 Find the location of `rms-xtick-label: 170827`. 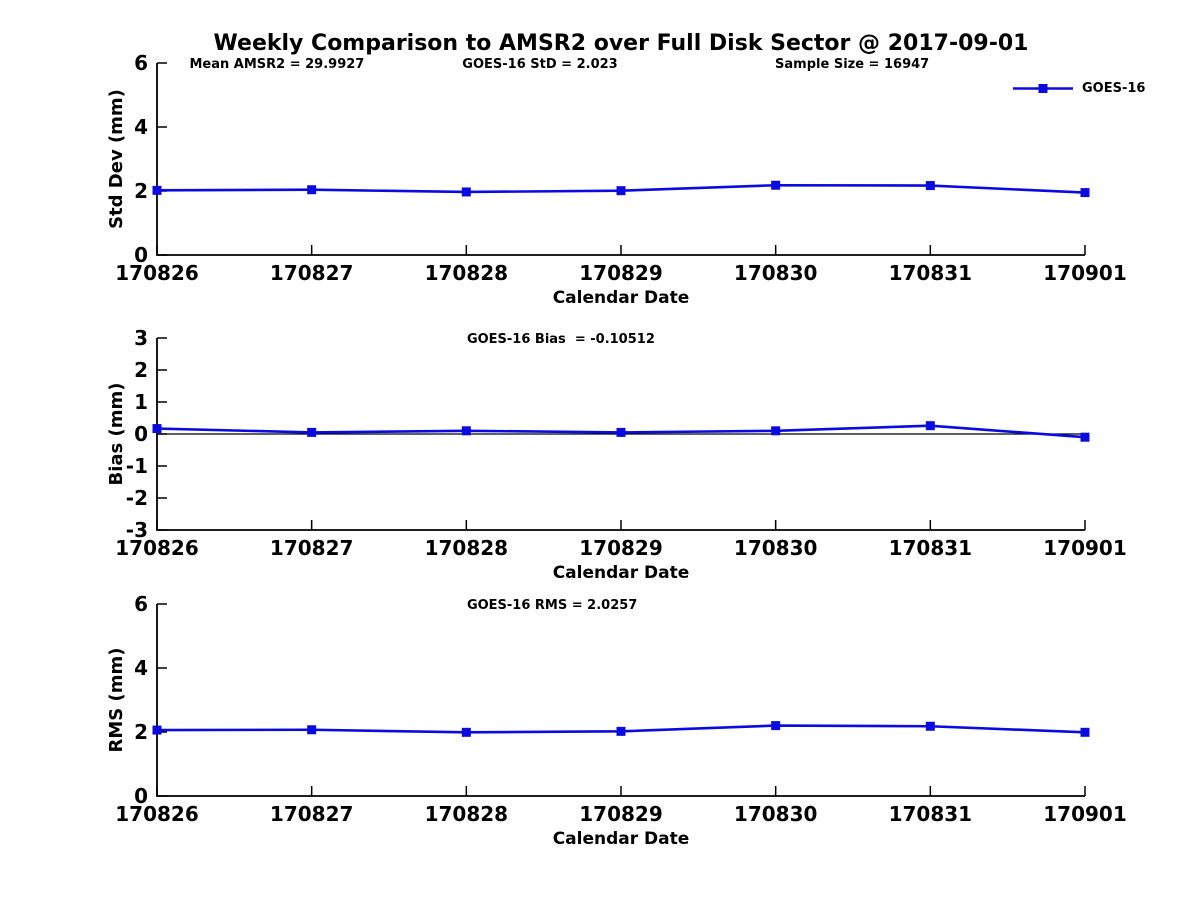

rms-xtick-label: 170827 is located at coordinates (312, 814).